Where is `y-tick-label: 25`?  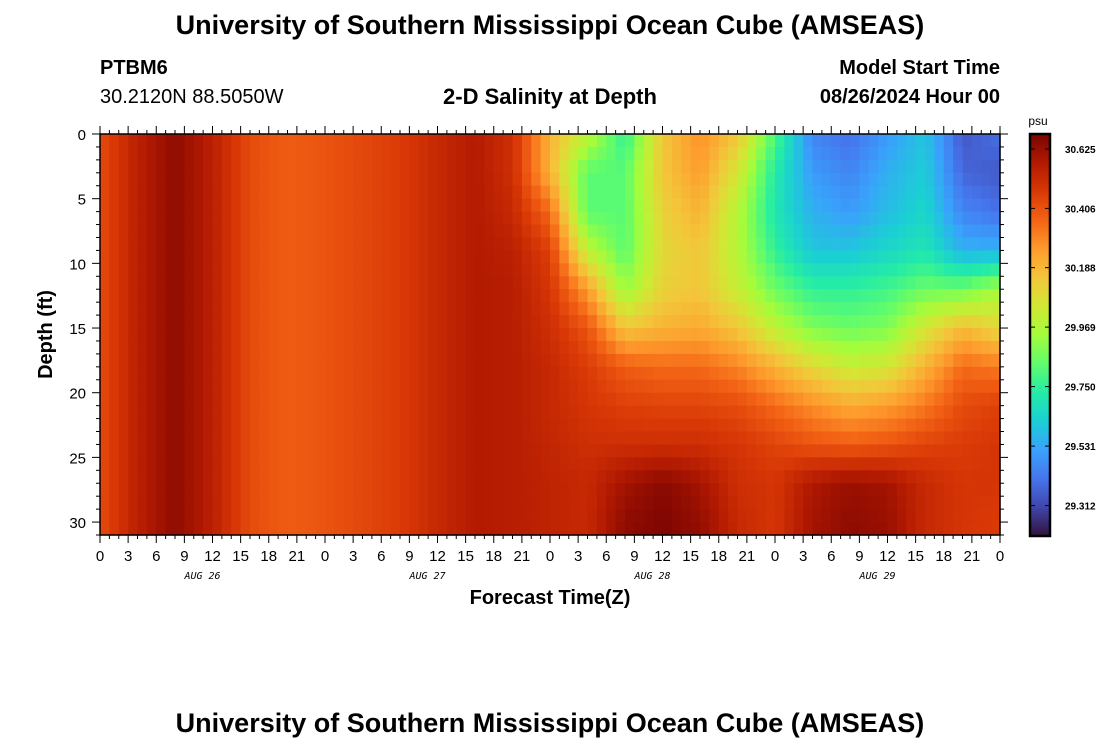 y-tick-label: 25 is located at coordinates (77, 458).